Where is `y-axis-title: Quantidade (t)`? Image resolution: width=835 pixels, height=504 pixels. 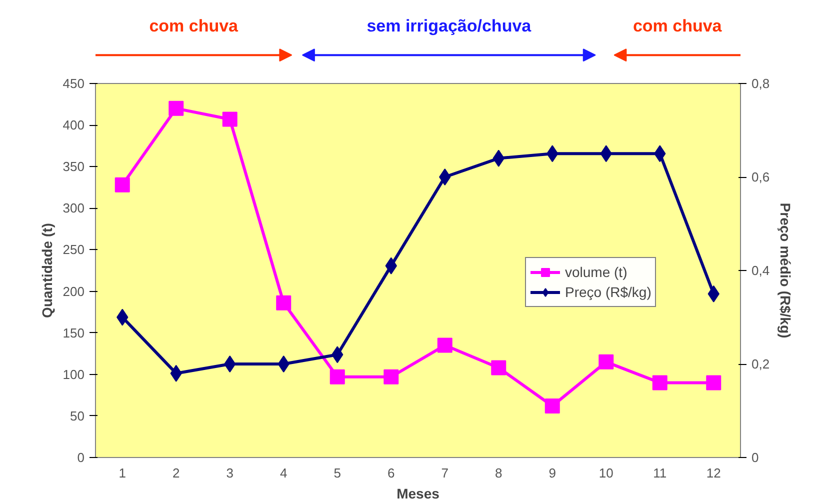 y-axis-title: Quantidade (t) is located at coordinates (46, 270).